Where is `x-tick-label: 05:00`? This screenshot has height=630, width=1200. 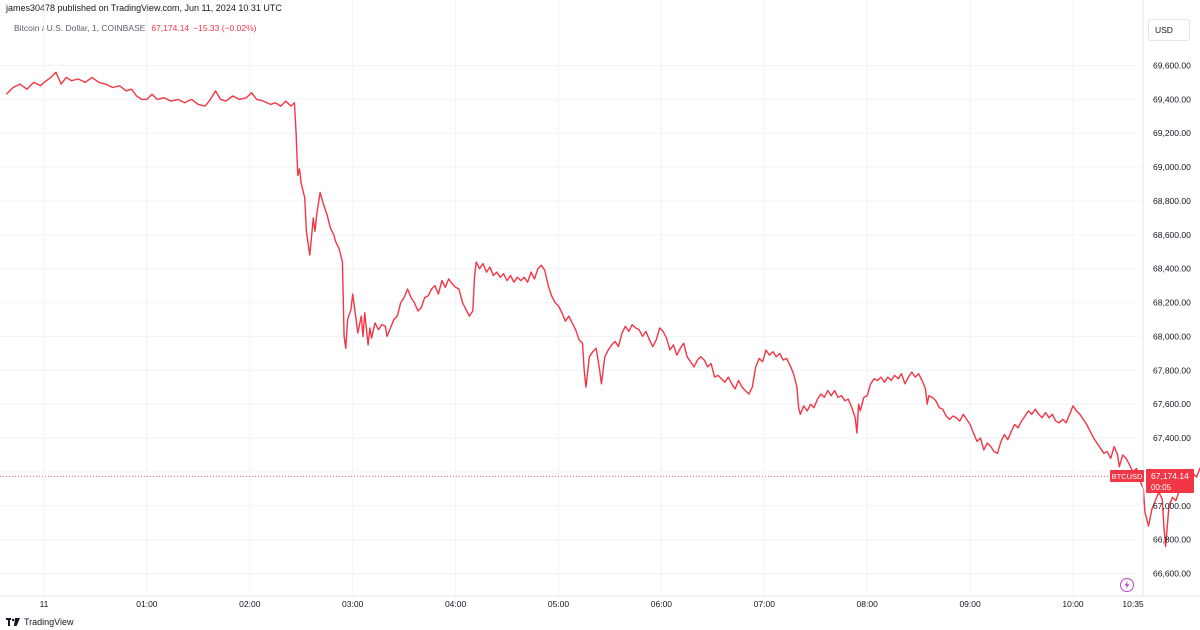 x-tick-label: 05:00 is located at coordinates (559, 604).